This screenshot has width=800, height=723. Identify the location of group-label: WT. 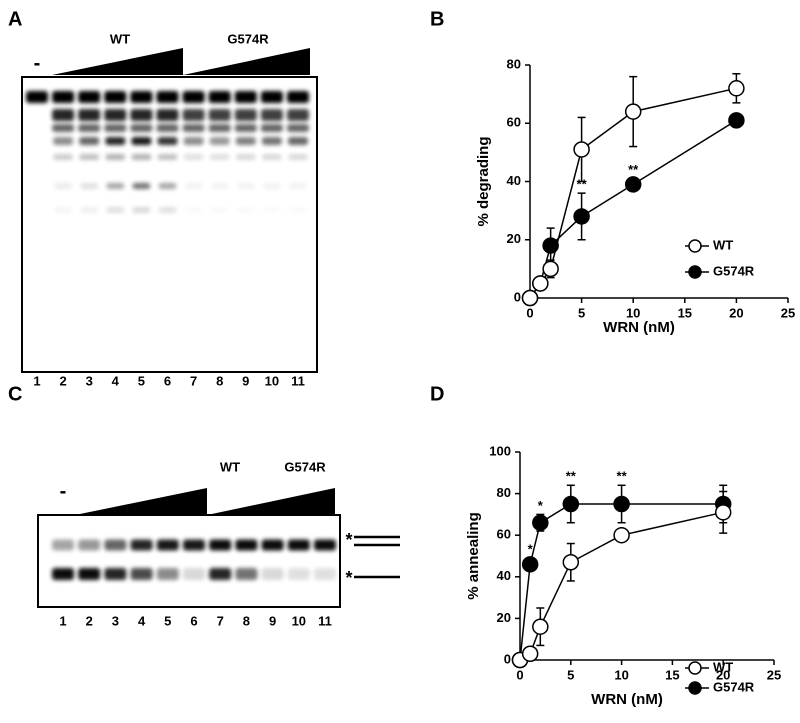
(120, 38).